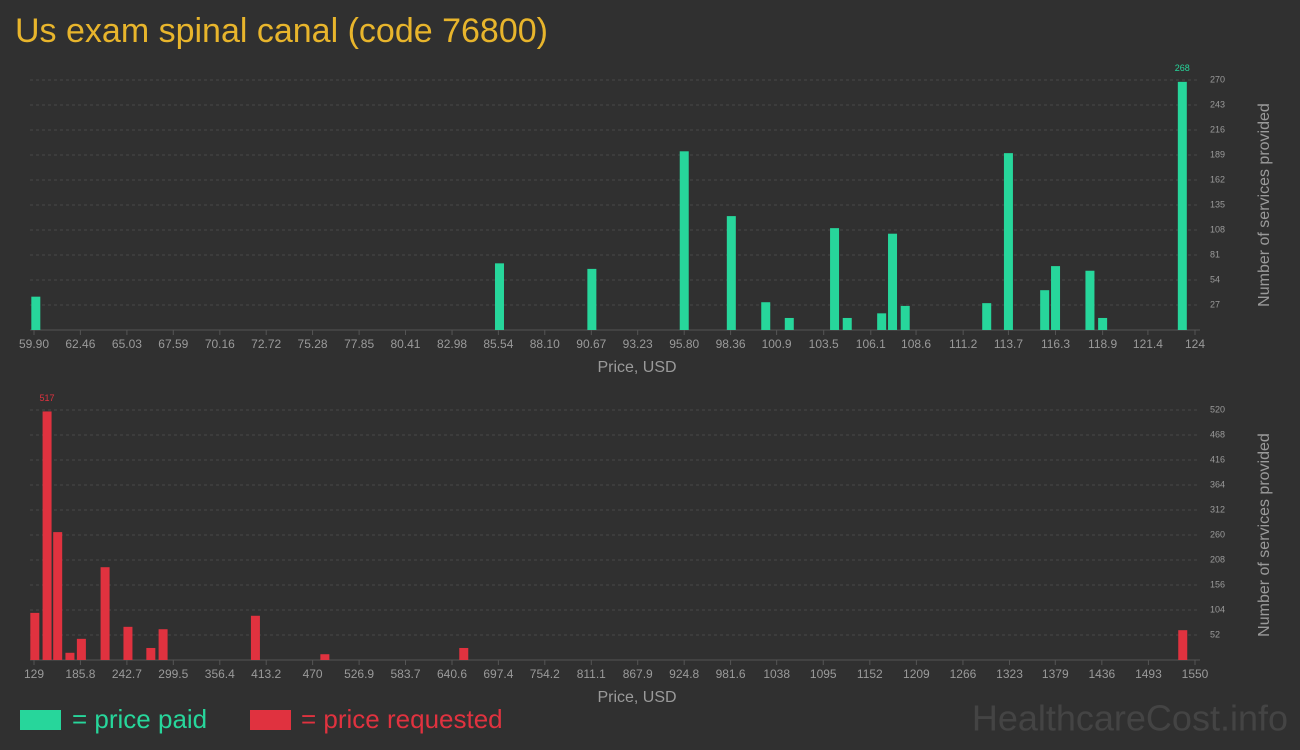 This screenshot has height=750, width=1300. Describe the element at coordinates (1215, 304) in the screenshot. I see `y-tick-label: 27` at that location.